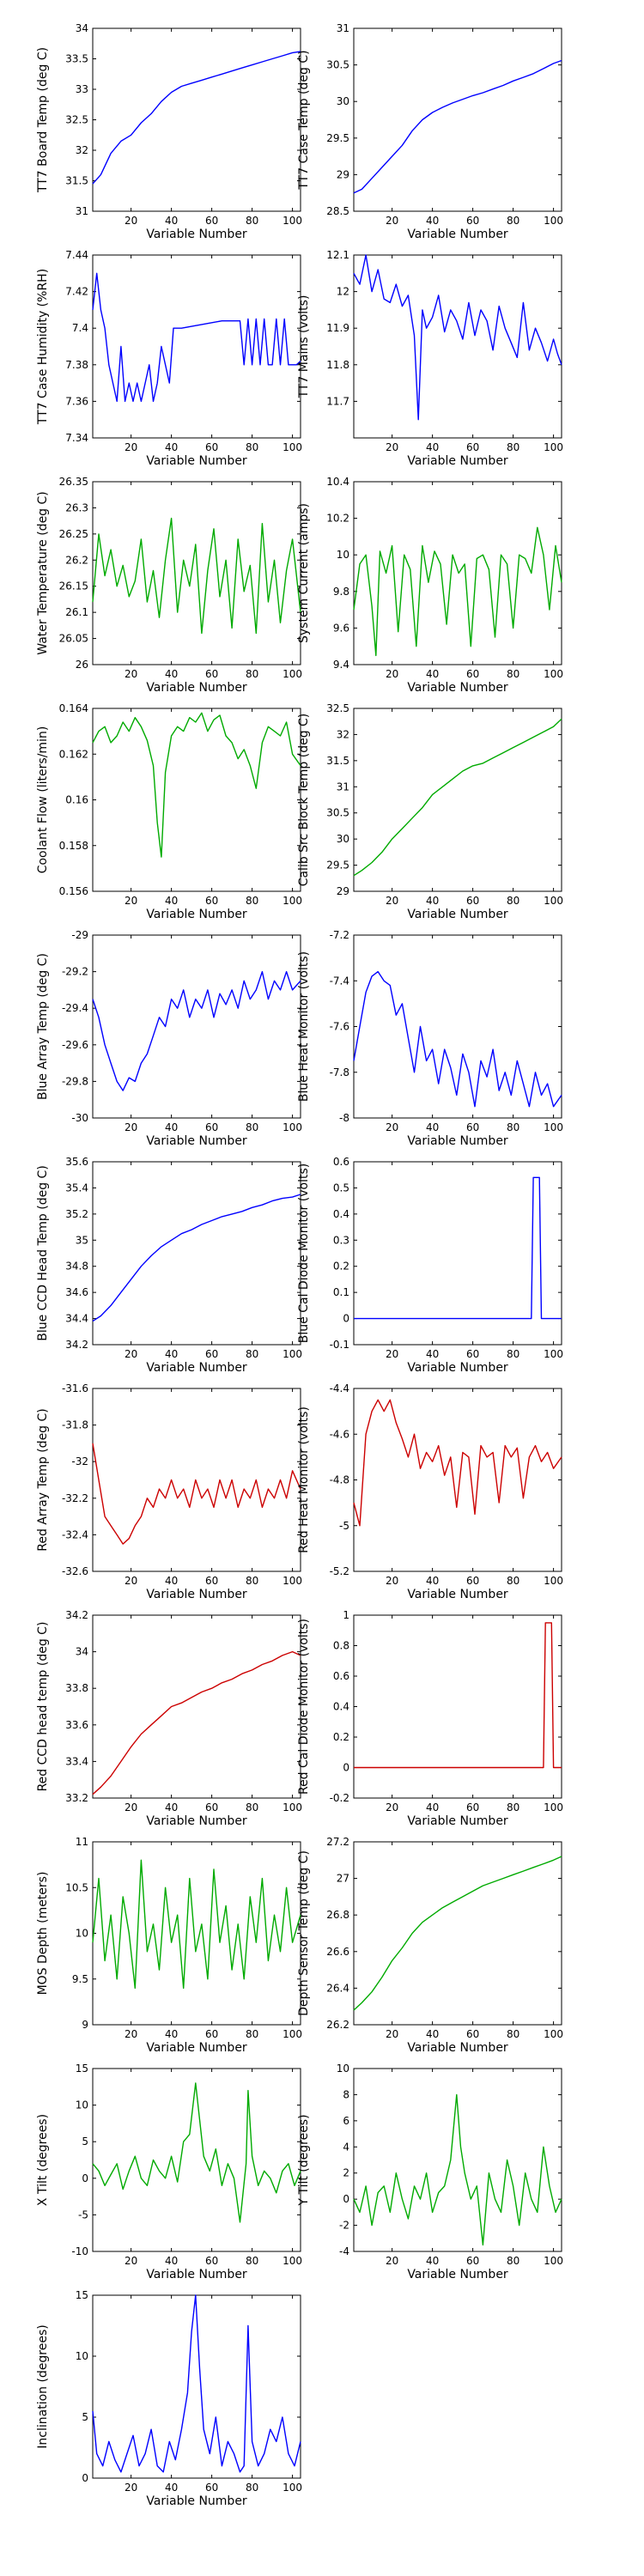 This screenshot has width=644, height=2576. I want to click on y-tick-label: 26.1, so click(77, 612).